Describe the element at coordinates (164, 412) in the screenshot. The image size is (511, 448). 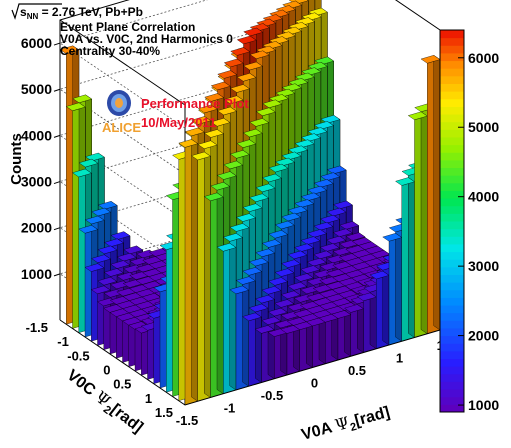
I see `y-tick-label: 1.5` at that location.